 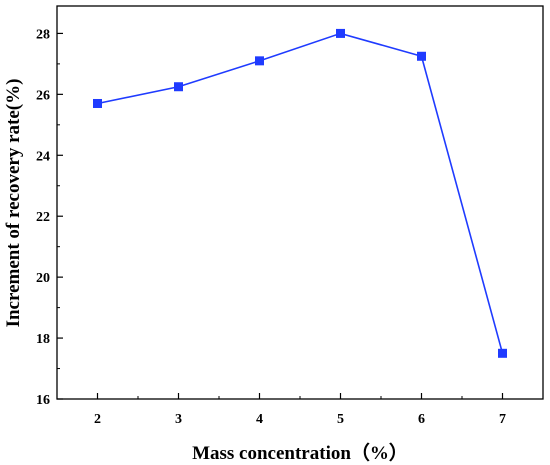 I want to click on y-tick-label: 26, so click(x=43, y=95).